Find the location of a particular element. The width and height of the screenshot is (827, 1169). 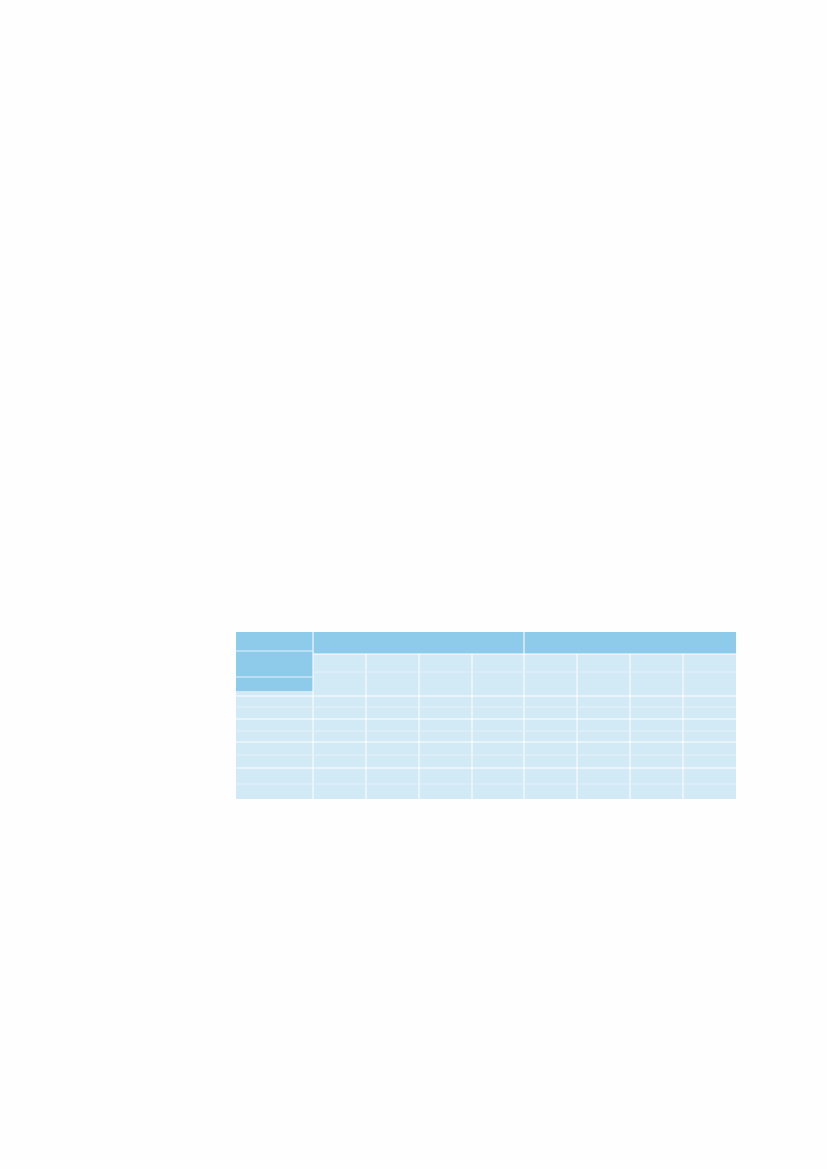

table-body is located at coordinates (486, 715).